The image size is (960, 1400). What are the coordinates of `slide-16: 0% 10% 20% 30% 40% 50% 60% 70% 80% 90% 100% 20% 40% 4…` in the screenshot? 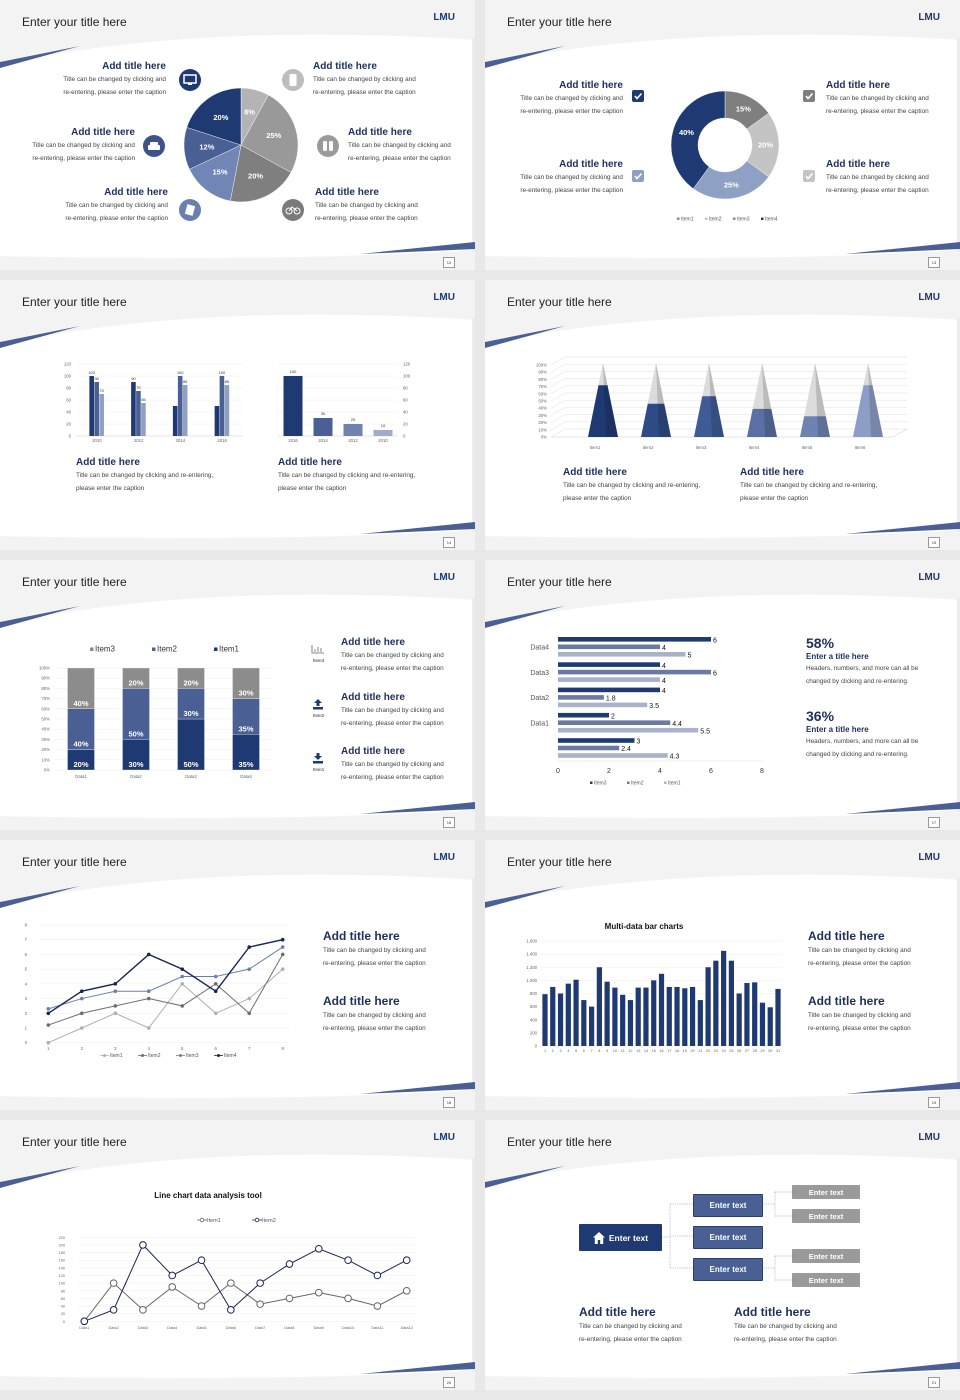 It's located at (237, 695).